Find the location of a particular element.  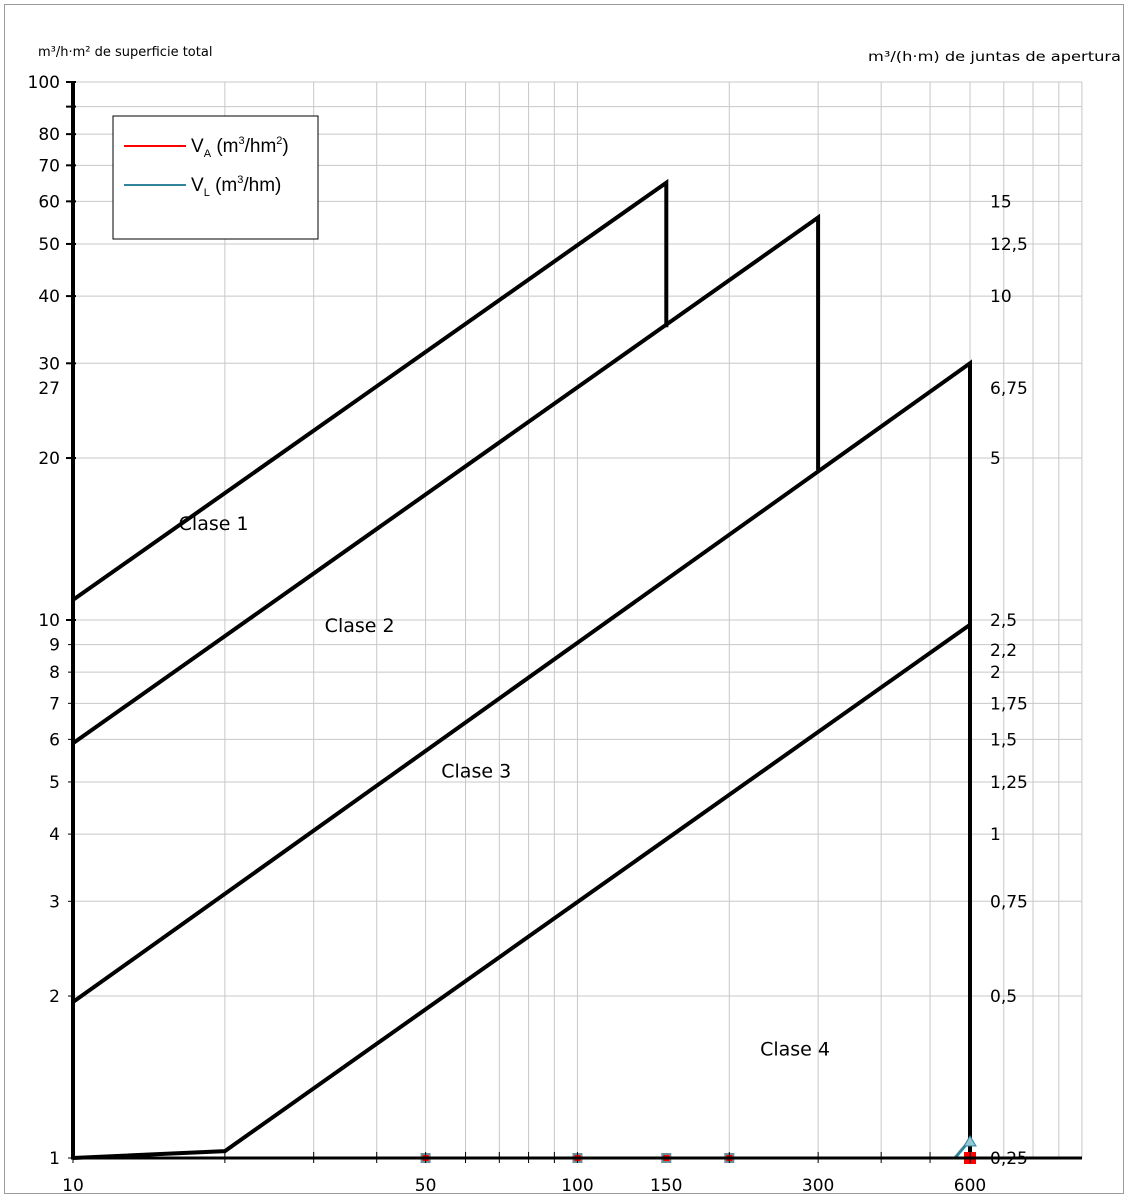

y-left-tick-label: 8 is located at coordinates (54, 673).